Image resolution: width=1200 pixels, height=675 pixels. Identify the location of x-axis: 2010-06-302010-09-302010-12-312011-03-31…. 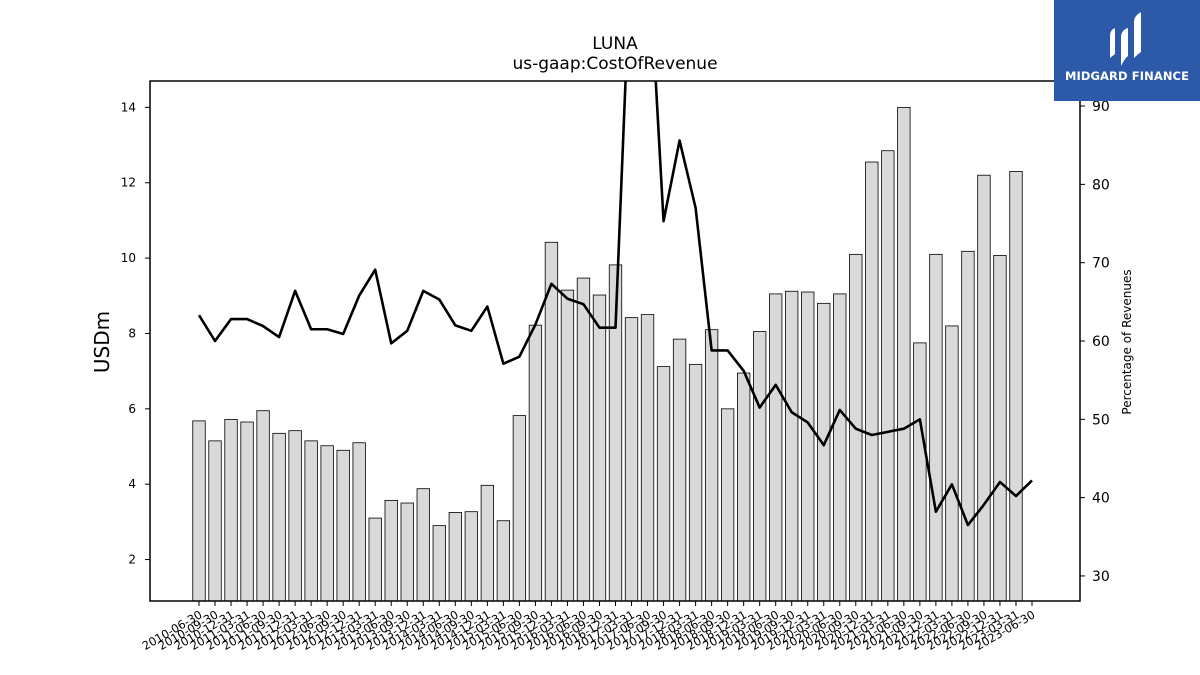
(589, 627).